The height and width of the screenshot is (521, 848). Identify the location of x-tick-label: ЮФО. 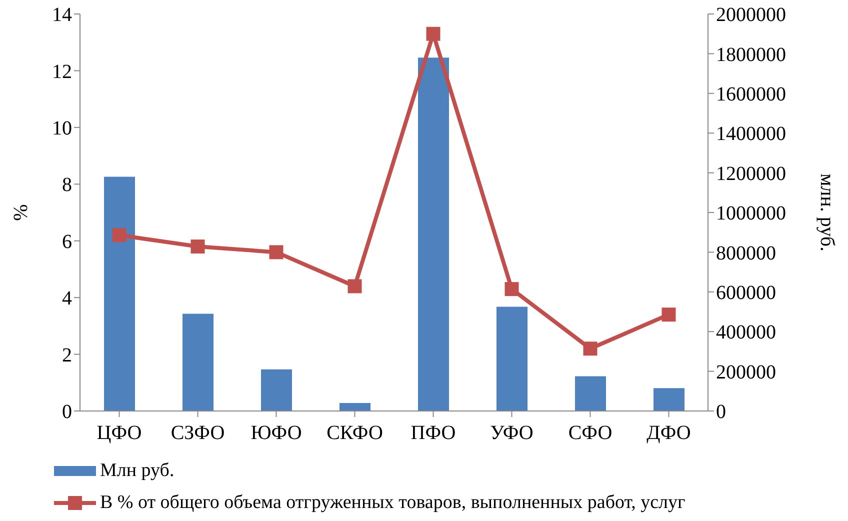
(276, 433).